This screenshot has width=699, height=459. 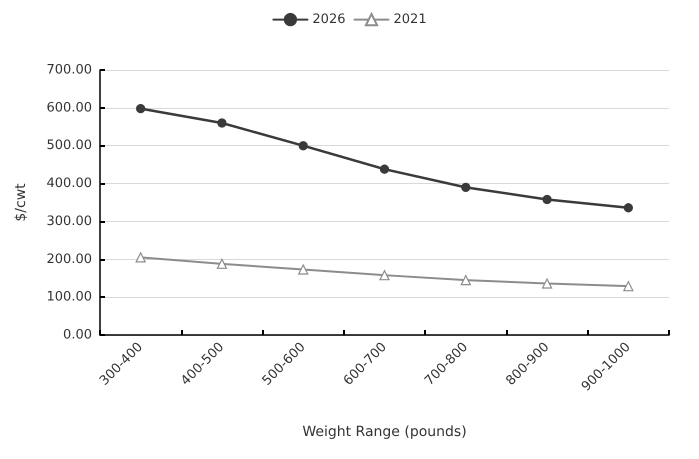 What do you see at coordinates (69, 297) in the screenshot?
I see `y-tick-label: 100.00` at bounding box center [69, 297].